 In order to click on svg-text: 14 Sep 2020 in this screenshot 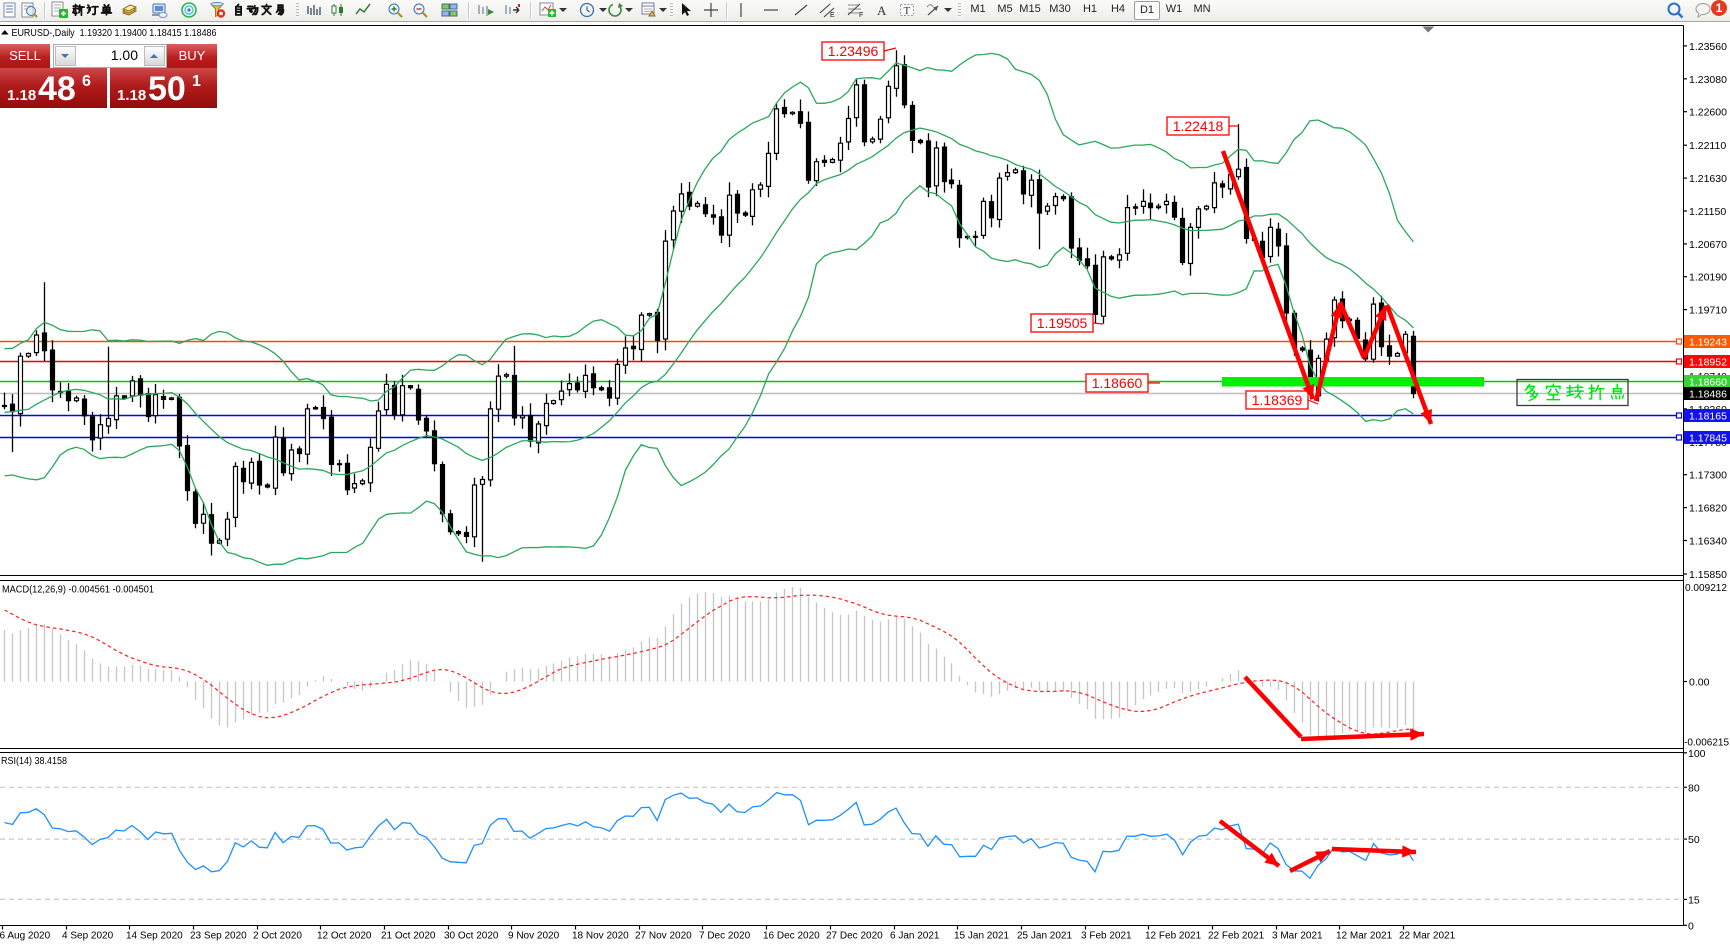, I will do `click(154, 936)`.